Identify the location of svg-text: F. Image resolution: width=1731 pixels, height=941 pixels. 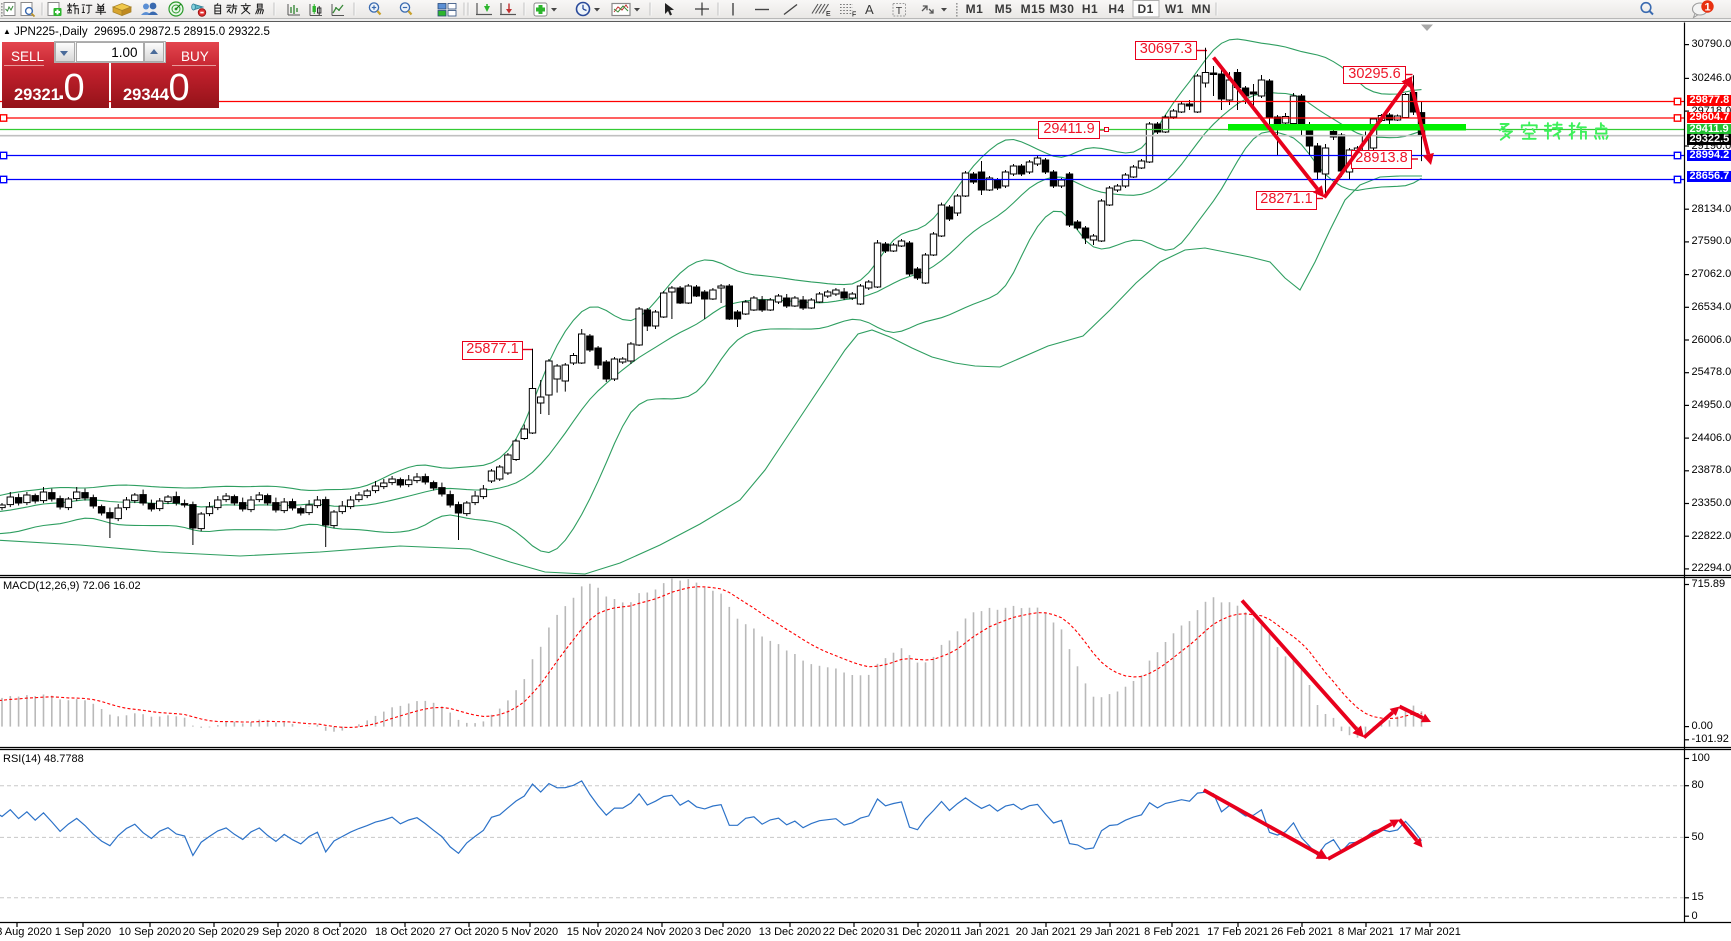
(854, 15).